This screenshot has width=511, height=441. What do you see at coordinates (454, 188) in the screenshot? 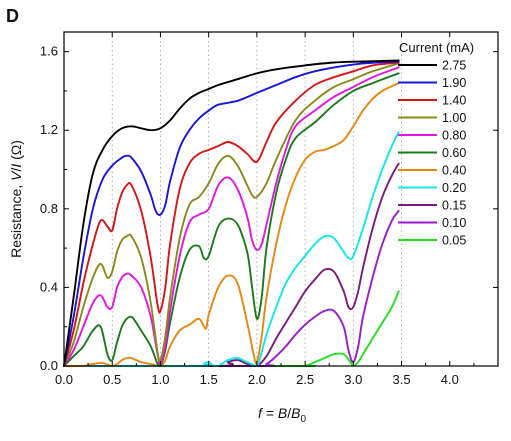
I see `legend-label-0_20: 0.20` at bounding box center [454, 188].